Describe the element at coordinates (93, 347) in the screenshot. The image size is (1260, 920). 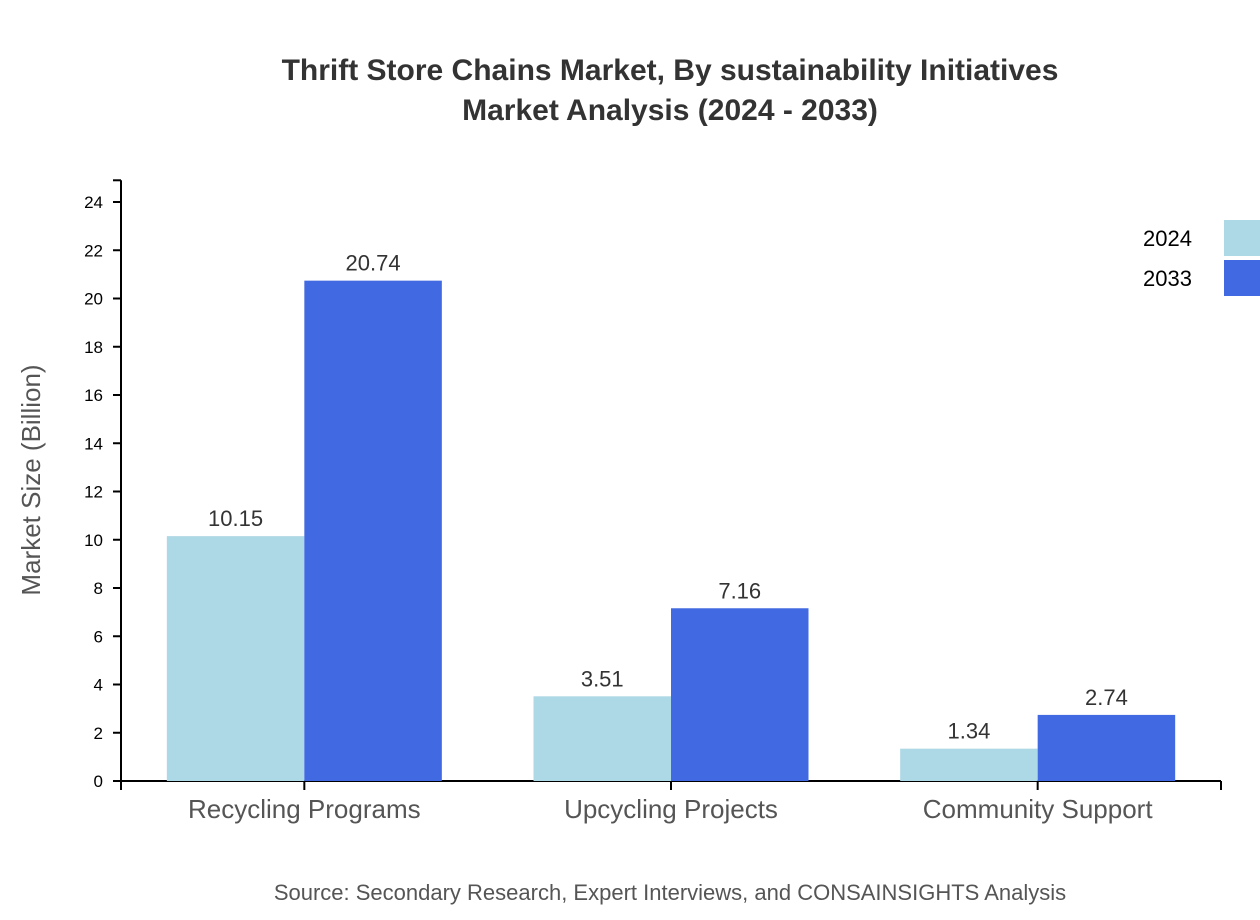
I see `y-tick-label: 18` at that location.